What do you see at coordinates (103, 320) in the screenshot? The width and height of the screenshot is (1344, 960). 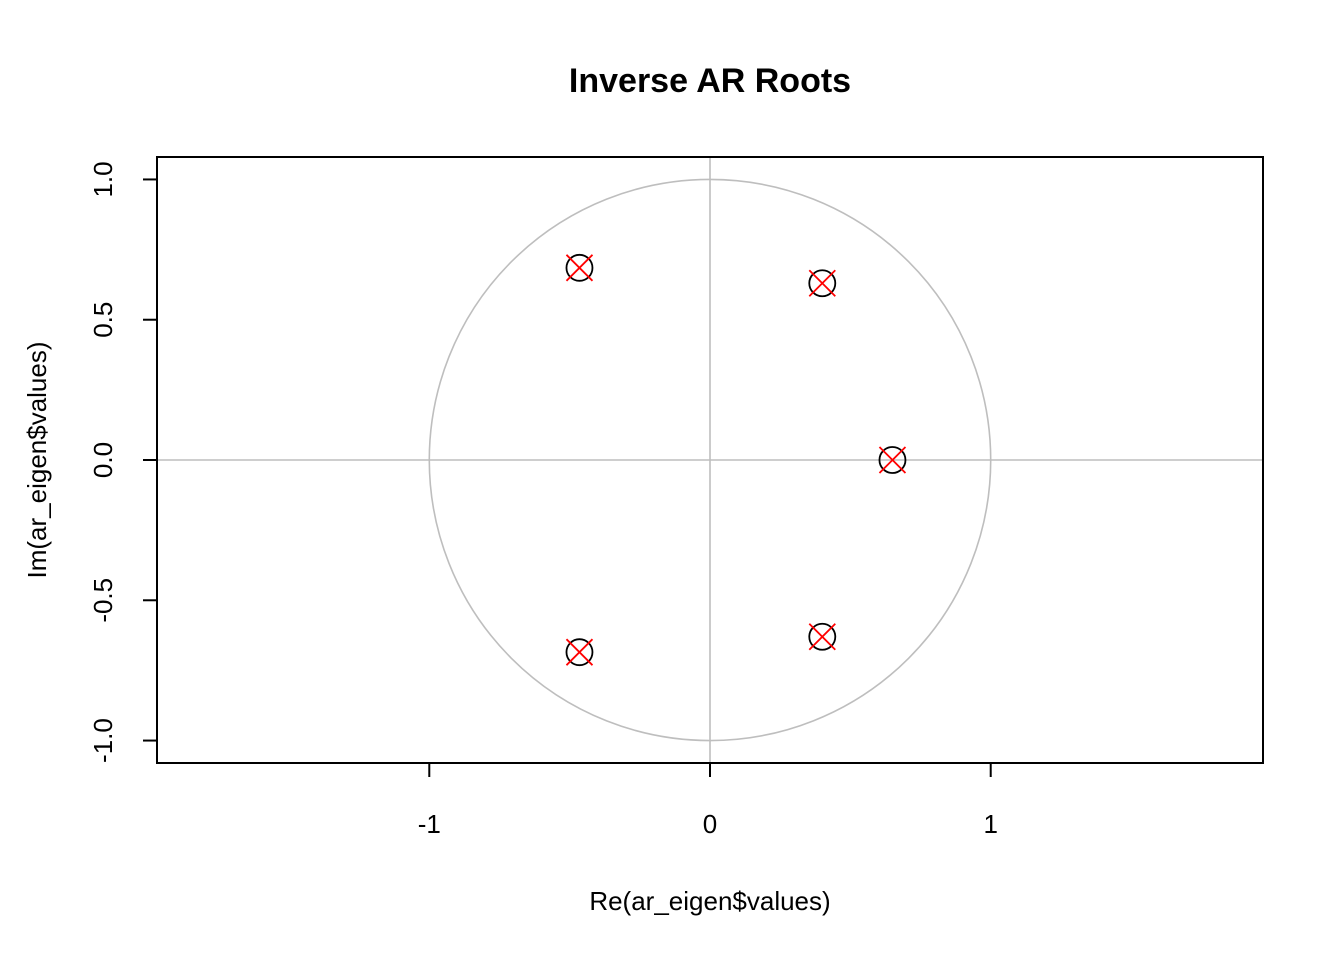 I see `y-tick-label: 0.5` at bounding box center [103, 320].